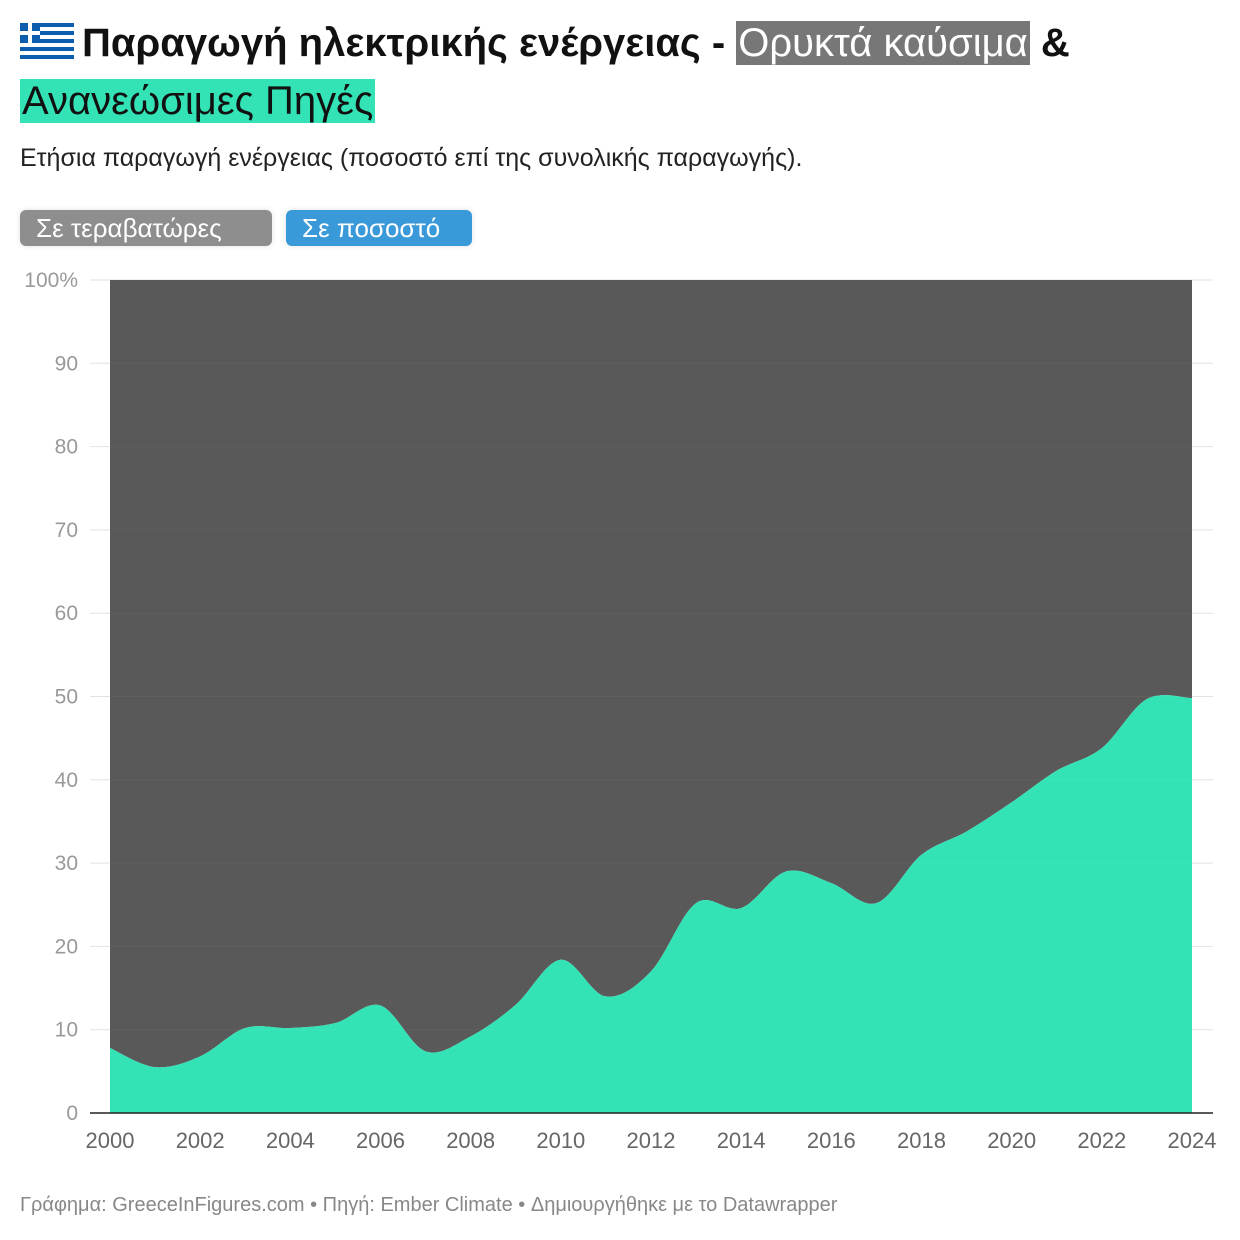  I want to click on x-tick-label: 2012, so click(651, 1140).